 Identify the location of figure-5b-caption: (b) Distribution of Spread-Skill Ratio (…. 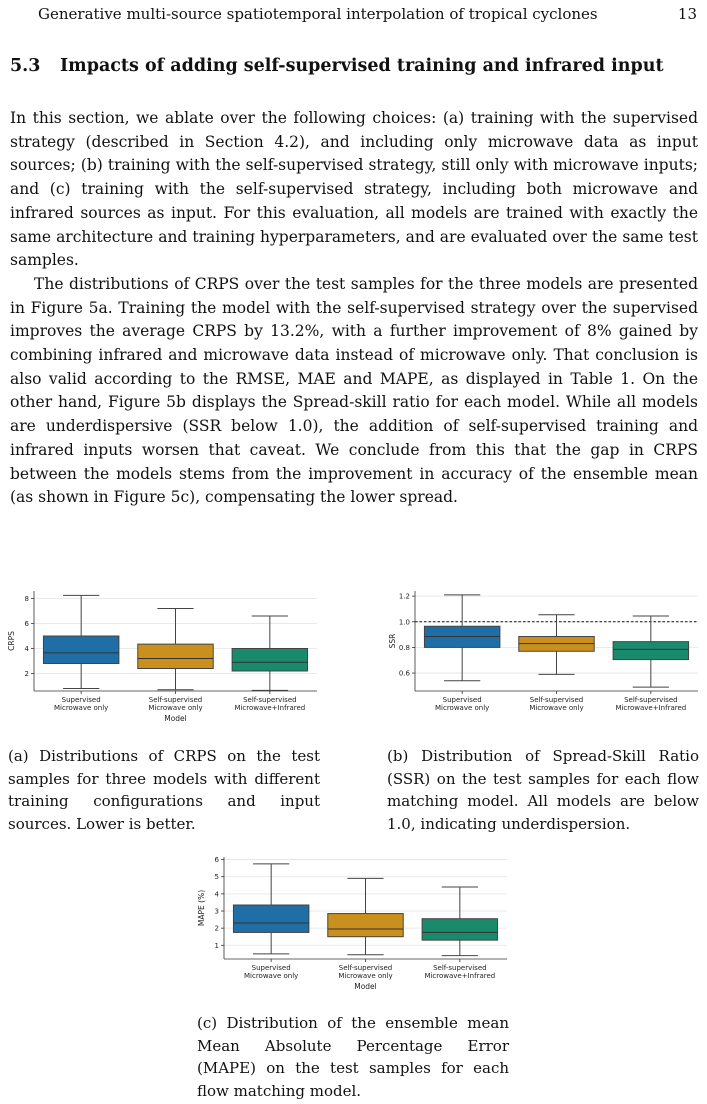
(543, 790).